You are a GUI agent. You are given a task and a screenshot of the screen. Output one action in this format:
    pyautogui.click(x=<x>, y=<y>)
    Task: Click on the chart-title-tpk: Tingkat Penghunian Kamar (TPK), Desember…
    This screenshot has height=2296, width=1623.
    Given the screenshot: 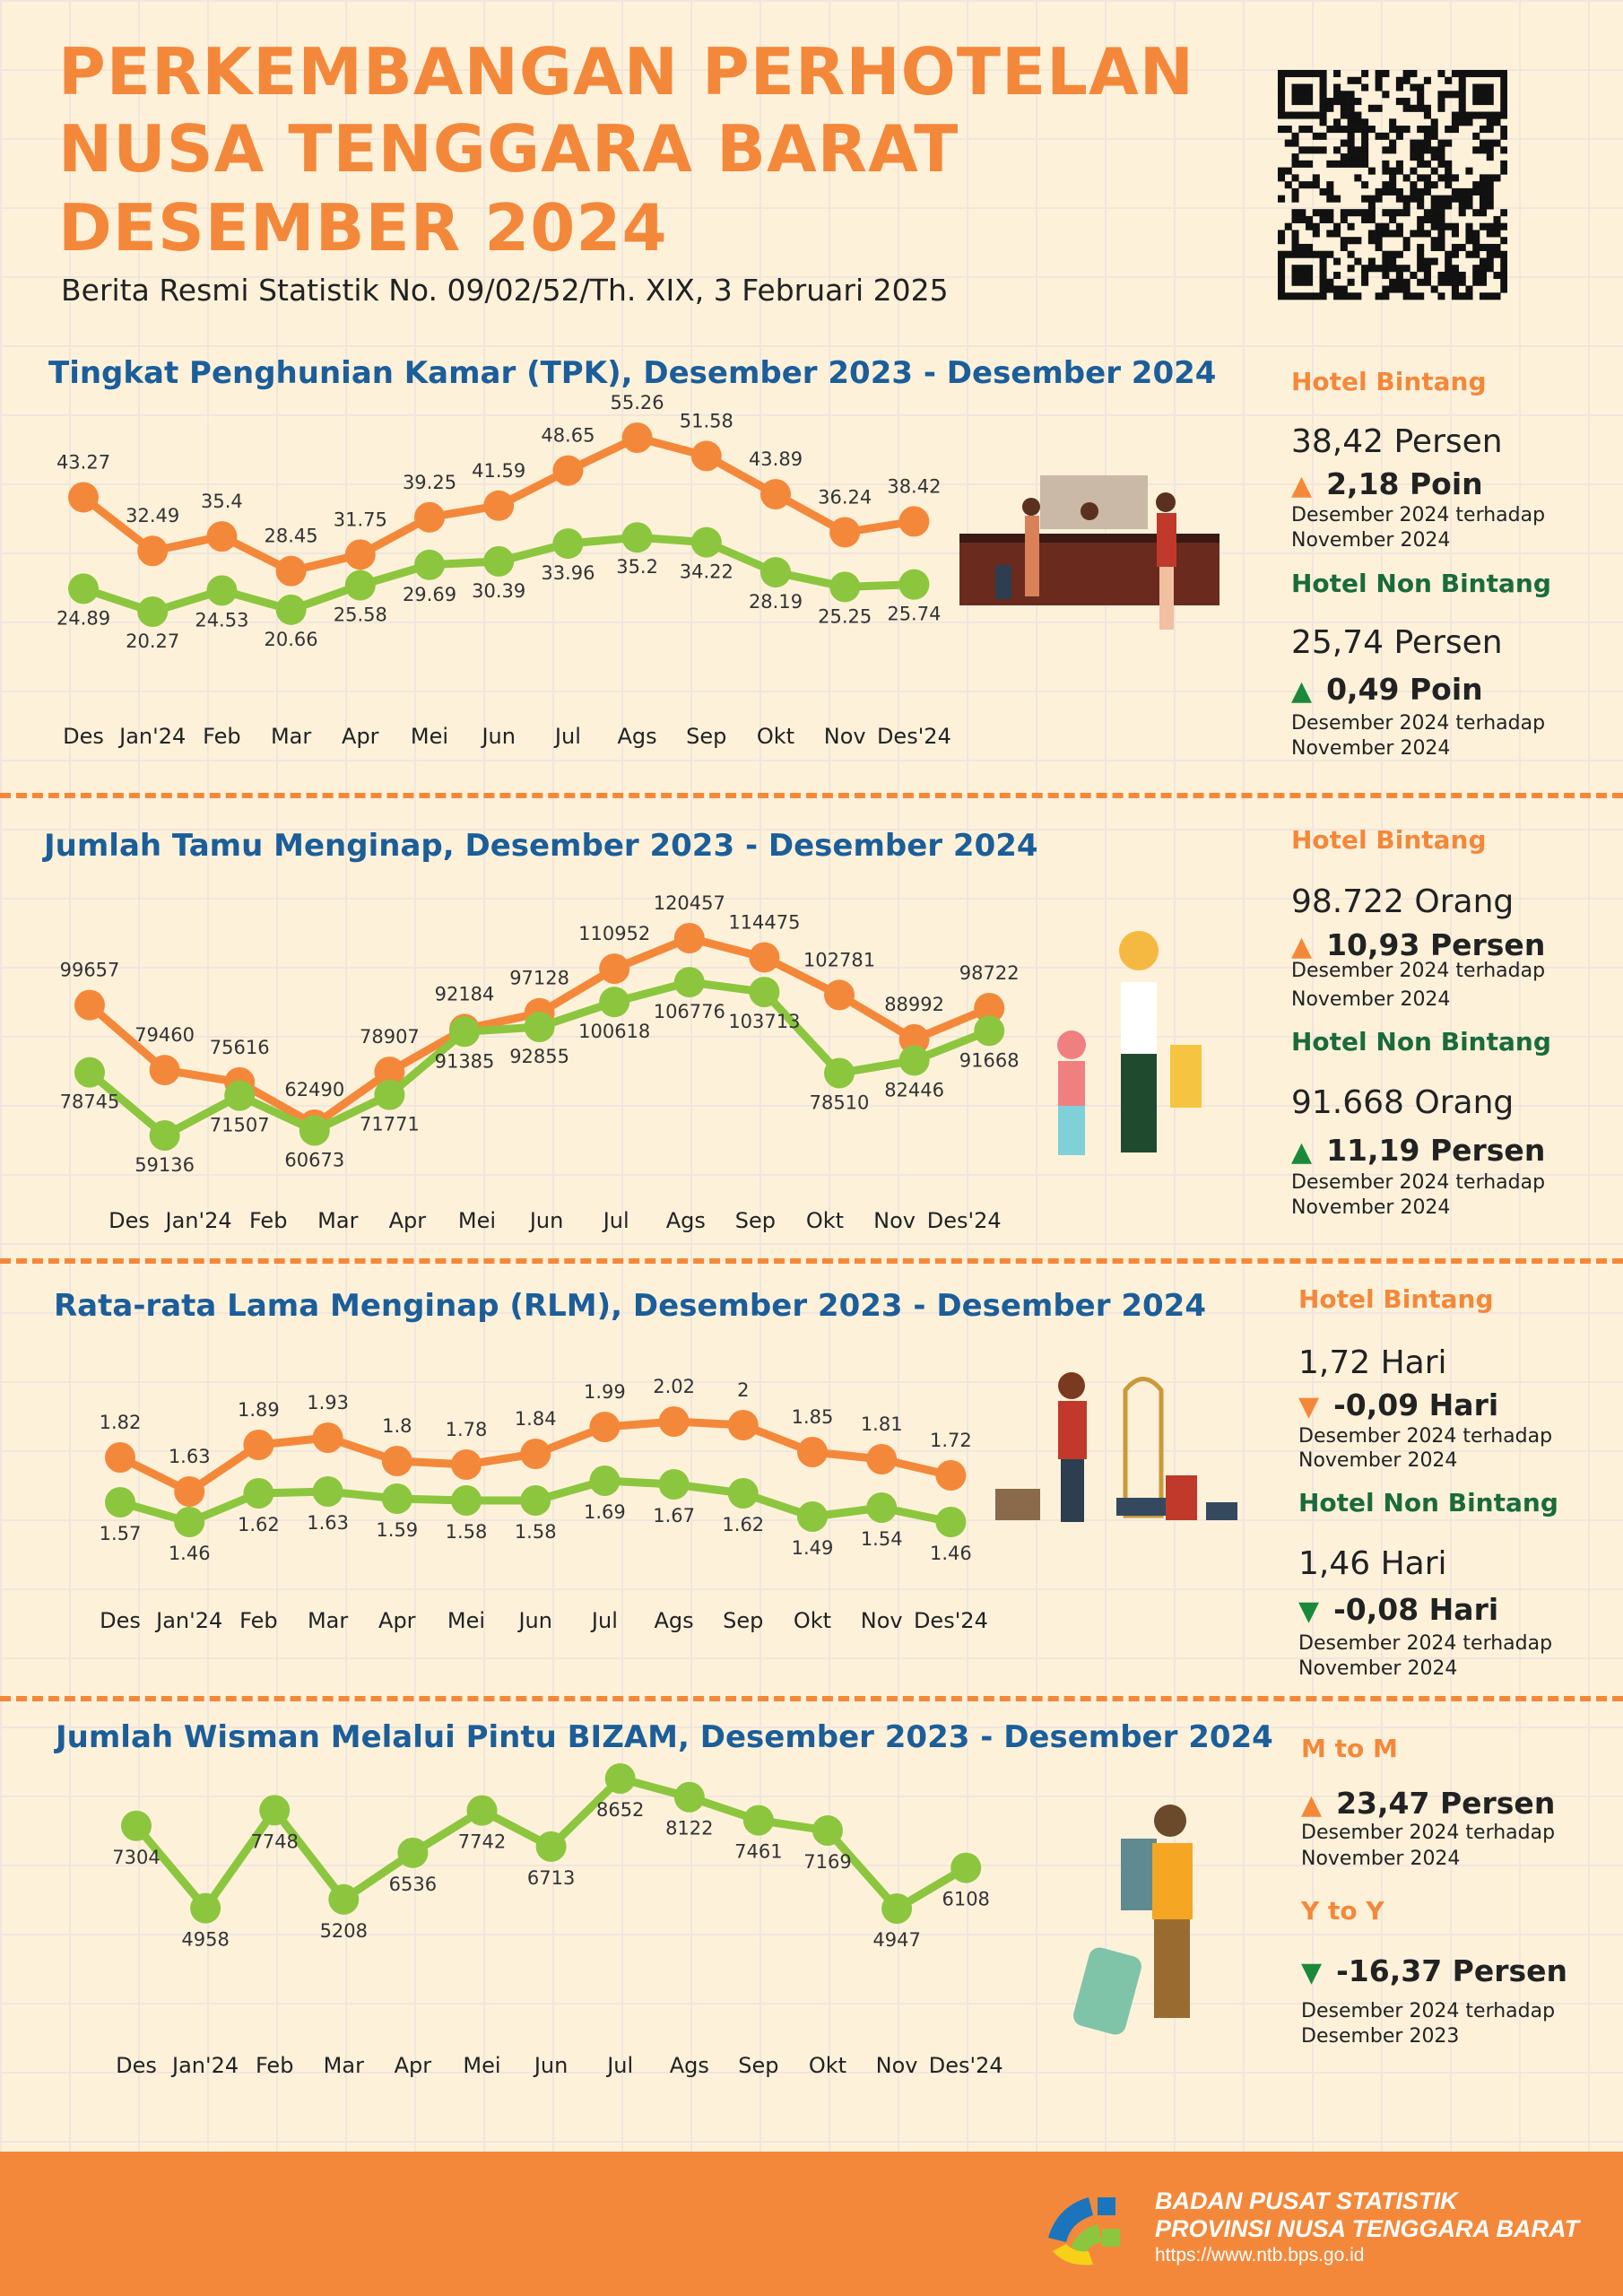 What is the action you would take?
    pyautogui.click(x=632, y=373)
    